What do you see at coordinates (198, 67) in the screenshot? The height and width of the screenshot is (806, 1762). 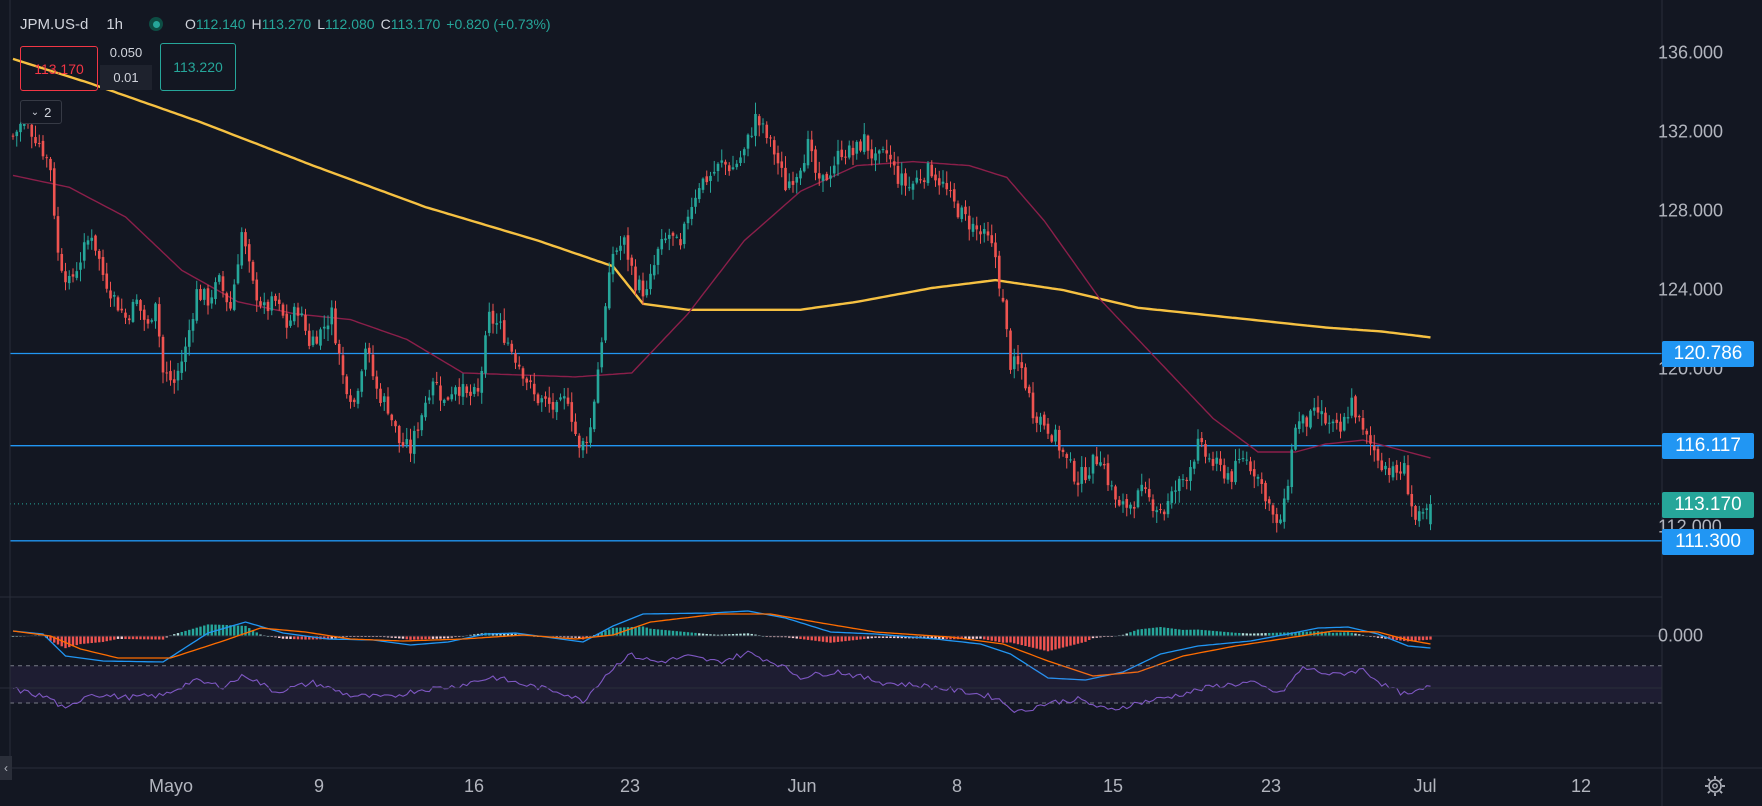 I see `buy-button: 113.220` at bounding box center [198, 67].